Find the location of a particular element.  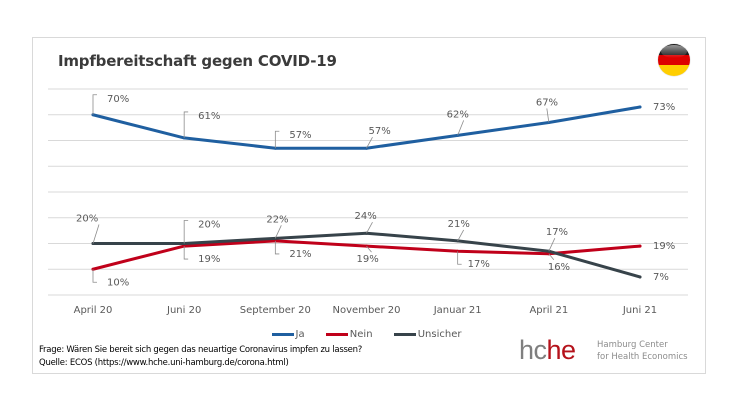

germany-flag-icon is located at coordinates (674, 60).